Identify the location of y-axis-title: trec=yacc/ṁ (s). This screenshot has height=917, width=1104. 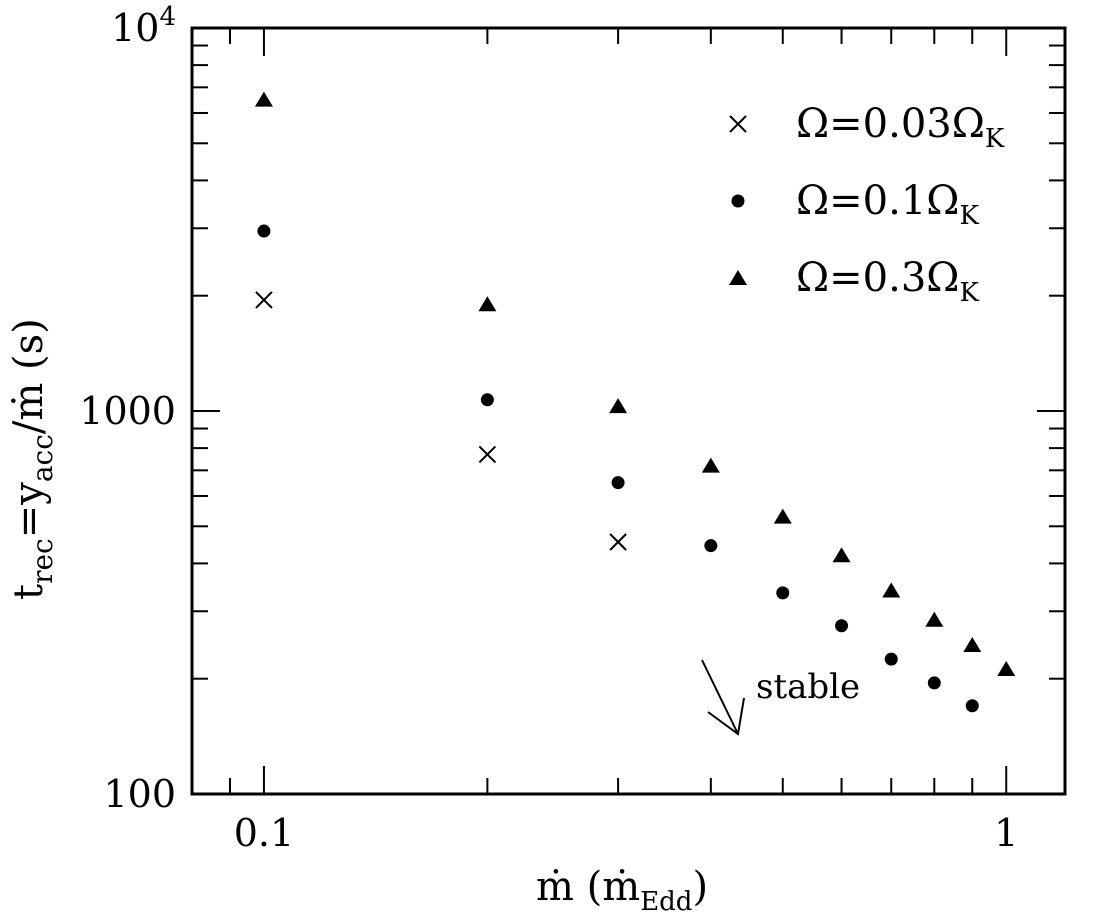
(32, 459).